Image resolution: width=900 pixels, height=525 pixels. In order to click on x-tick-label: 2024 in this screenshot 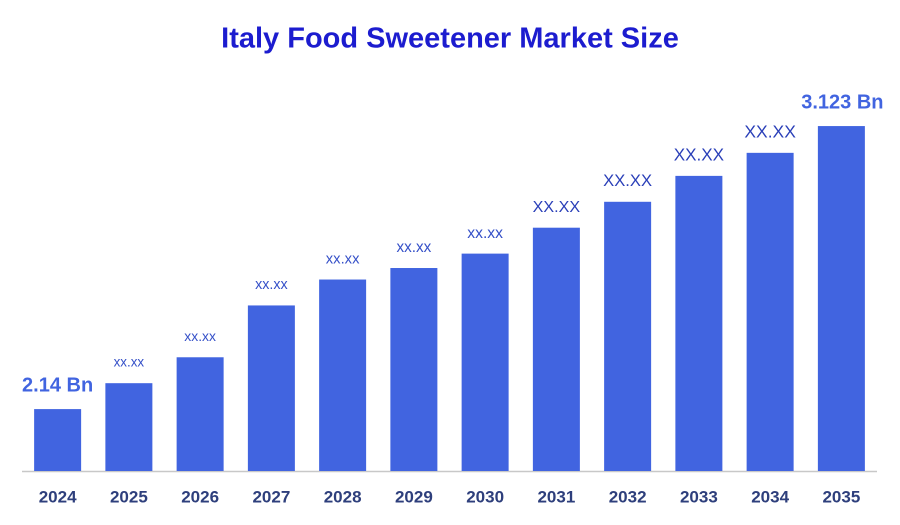, I will do `click(58, 496)`.